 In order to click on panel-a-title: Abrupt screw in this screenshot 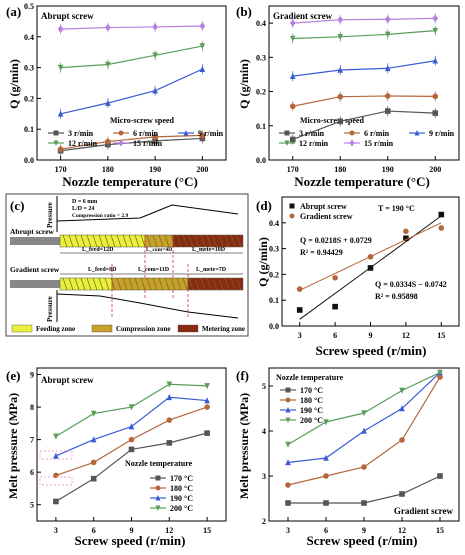, I will do `click(67, 16)`.